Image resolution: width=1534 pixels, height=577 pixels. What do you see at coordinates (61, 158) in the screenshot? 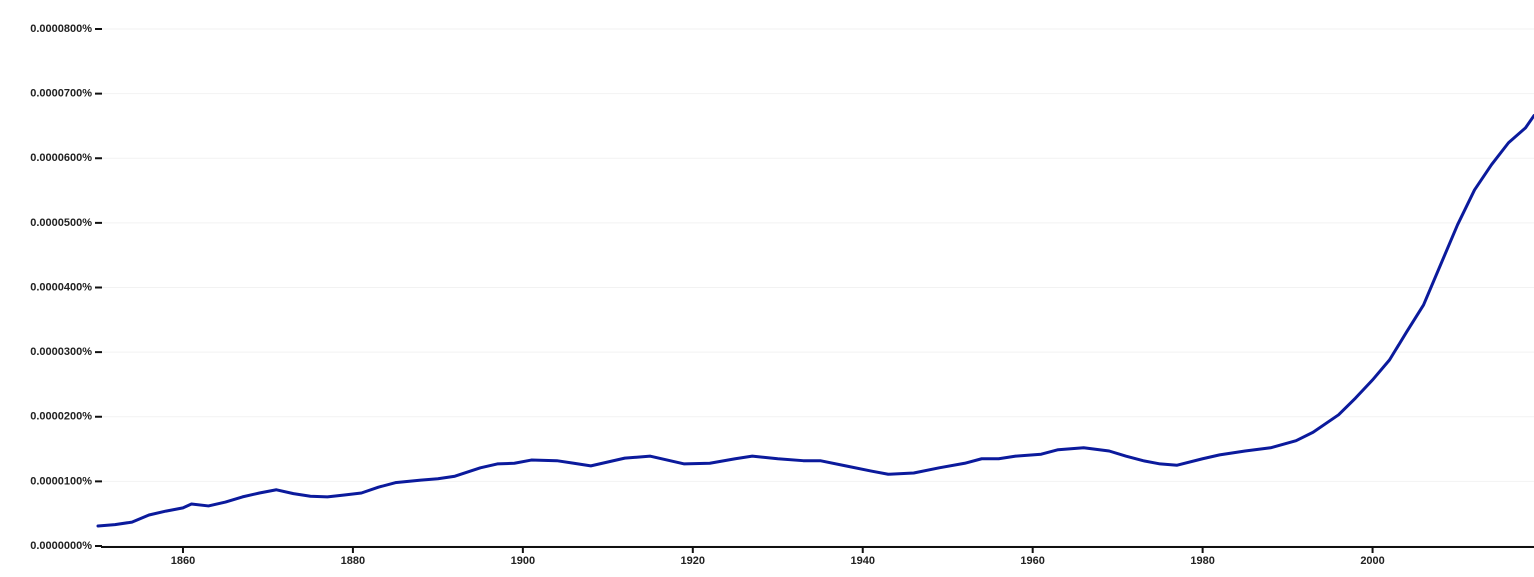
I see `y-tick-label: 0.0000600%` at bounding box center [61, 158].